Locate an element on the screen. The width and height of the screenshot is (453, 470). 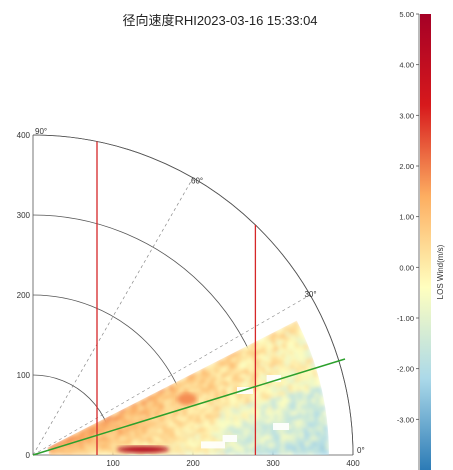
colorbar-tick-label: -3.00 is located at coordinates (405, 419).